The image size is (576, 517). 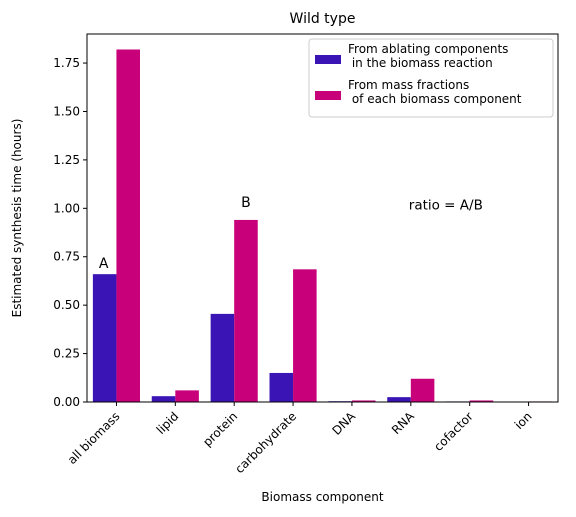 I want to click on x-axis-label: Biomass component, so click(x=322, y=497).